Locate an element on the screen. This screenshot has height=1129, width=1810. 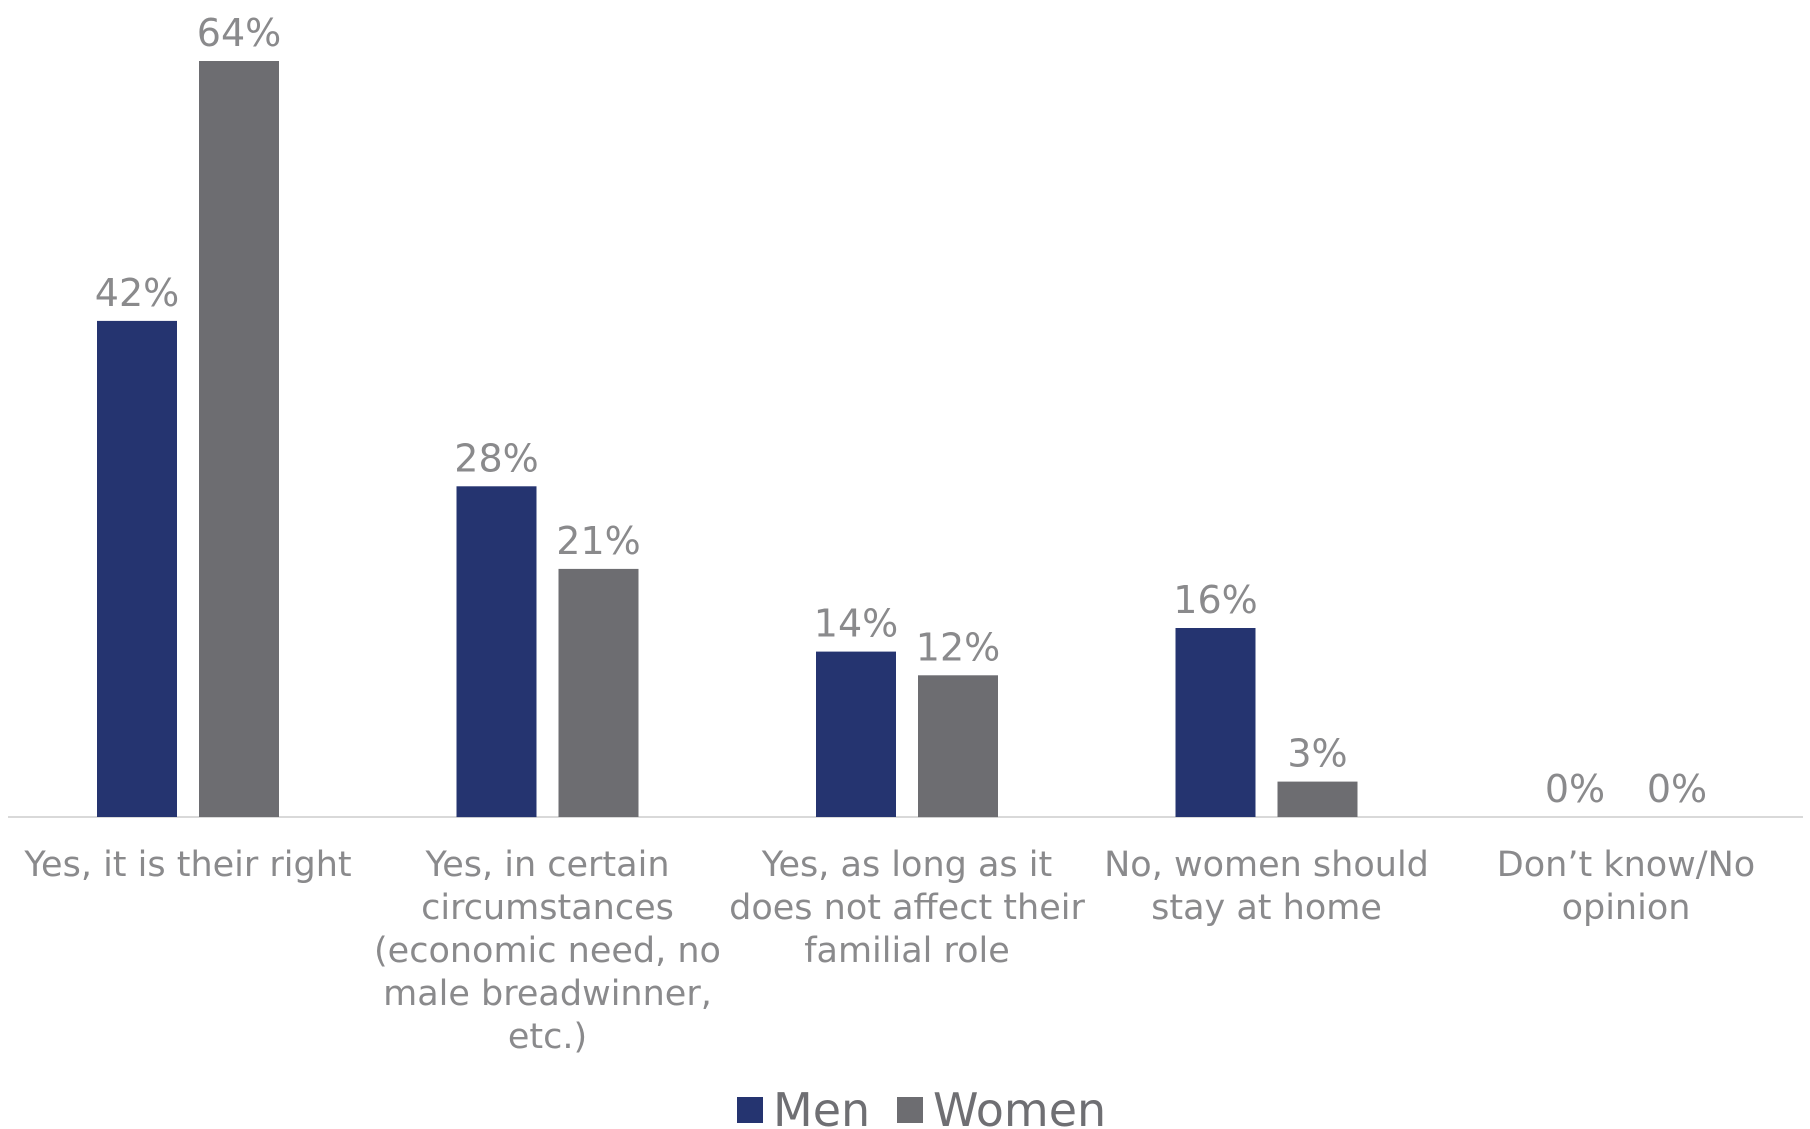
data-label-men-1: 28% is located at coordinates (496, 458).